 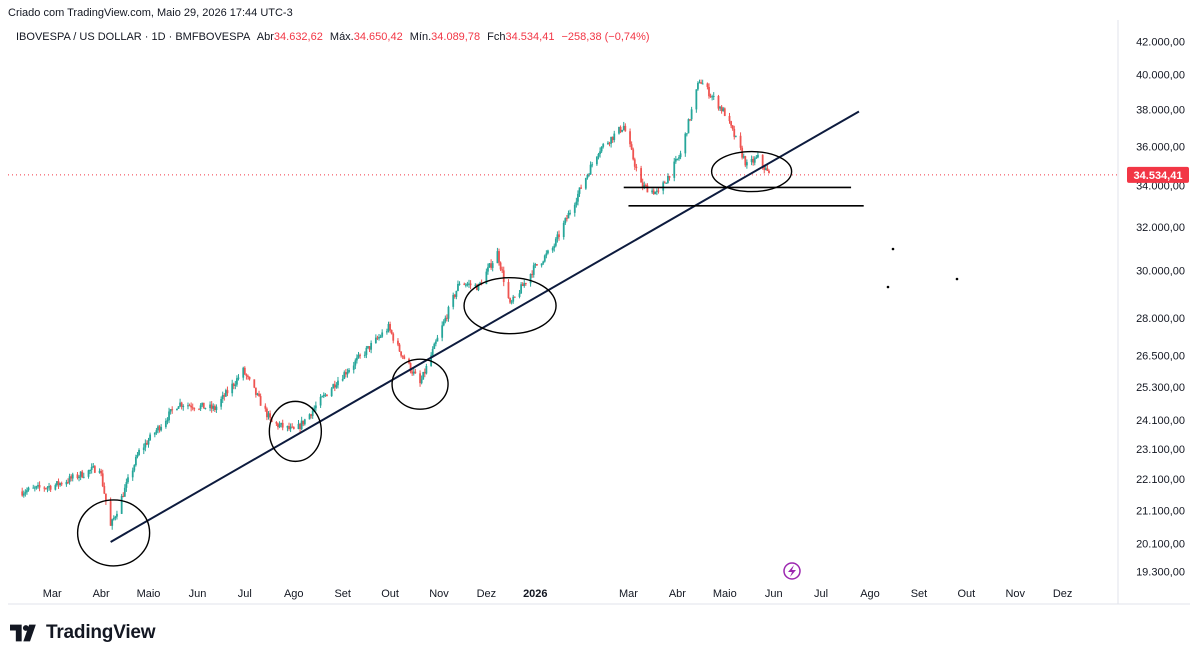 I want to click on earnings-icon, so click(x=792, y=571).